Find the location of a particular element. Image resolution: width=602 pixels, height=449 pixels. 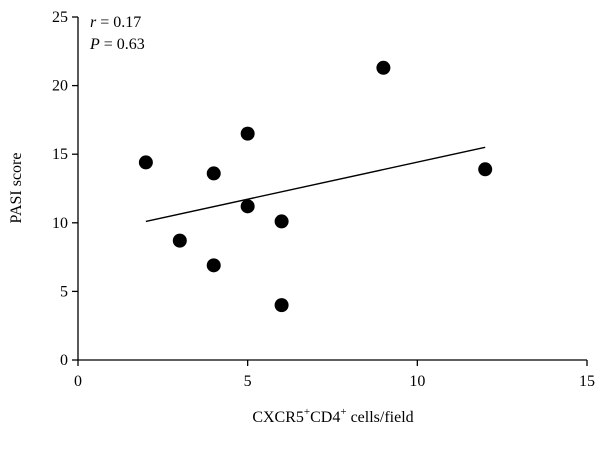

x-label-sup-1: + is located at coordinates (307, 412).